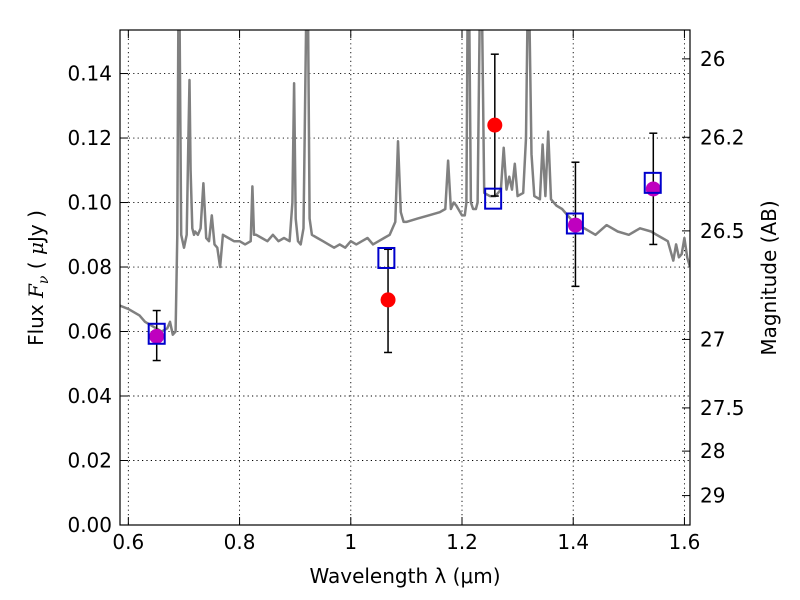  I want to click on y2-axis-label: Magnitude (AB), so click(769, 277).